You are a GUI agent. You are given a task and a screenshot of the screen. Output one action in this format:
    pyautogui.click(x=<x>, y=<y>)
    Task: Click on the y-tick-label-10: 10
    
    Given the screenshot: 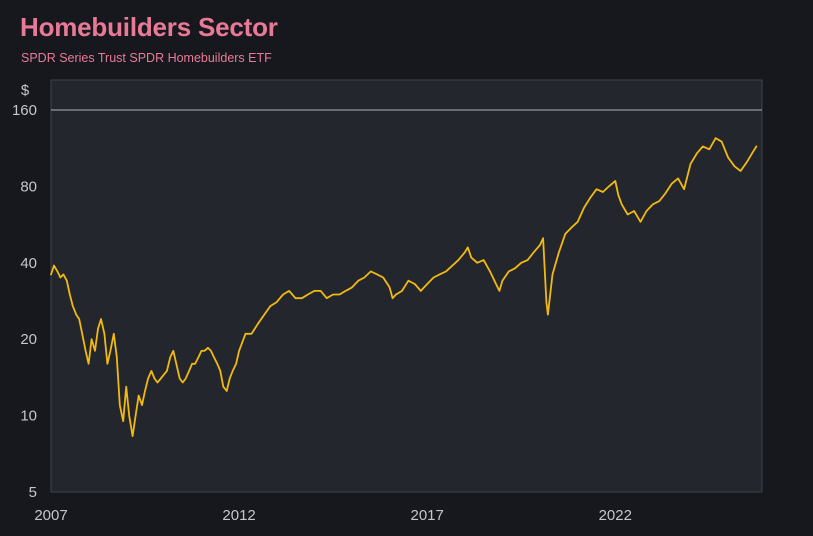 What is the action you would take?
    pyautogui.click(x=28, y=416)
    